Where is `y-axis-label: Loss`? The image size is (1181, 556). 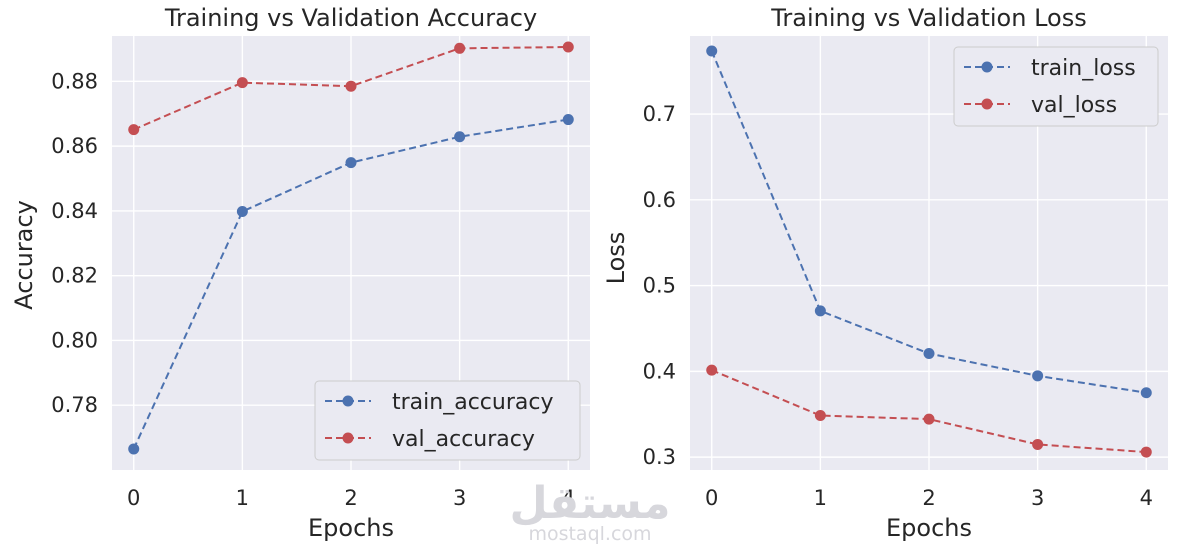 y-axis-label: Loss is located at coordinates (616, 258).